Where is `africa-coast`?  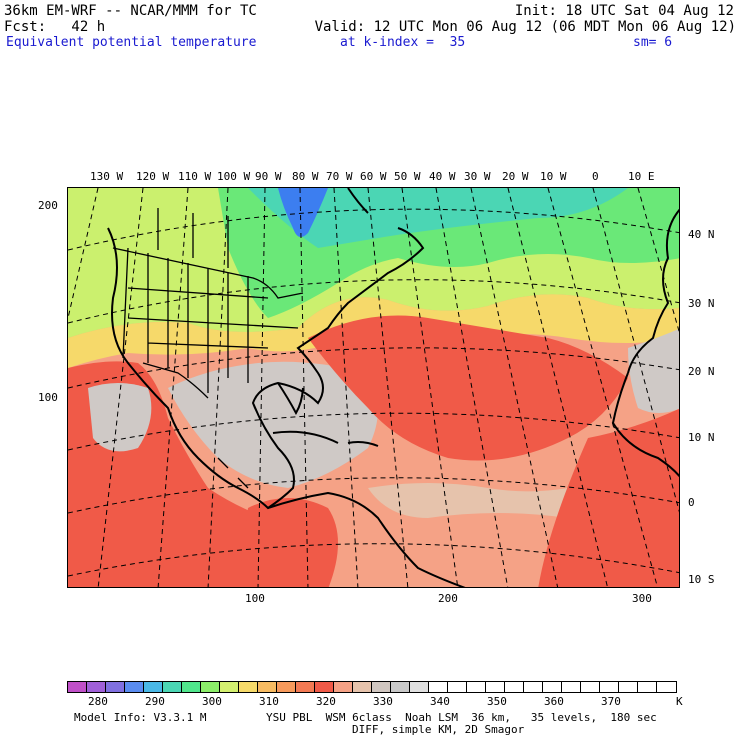
africa-coast is located at coordinates (645, 425).